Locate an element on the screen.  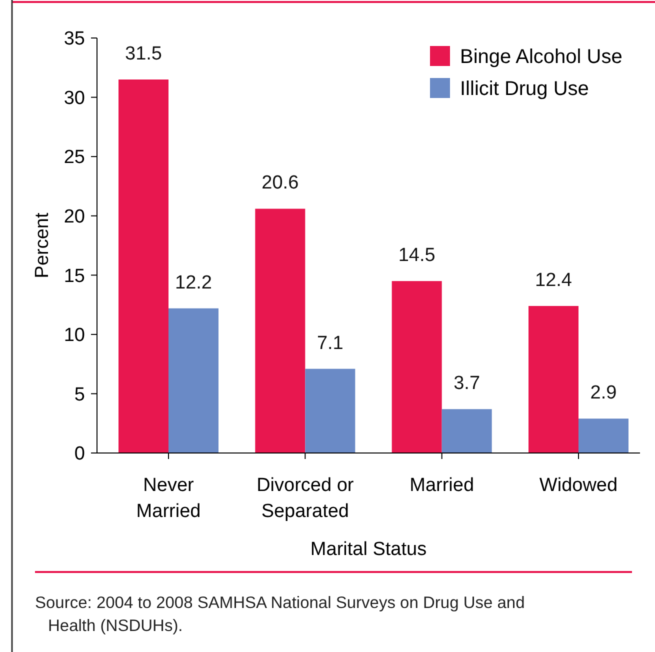
y-tick-label: 20 is located at coordinates (74, 217).